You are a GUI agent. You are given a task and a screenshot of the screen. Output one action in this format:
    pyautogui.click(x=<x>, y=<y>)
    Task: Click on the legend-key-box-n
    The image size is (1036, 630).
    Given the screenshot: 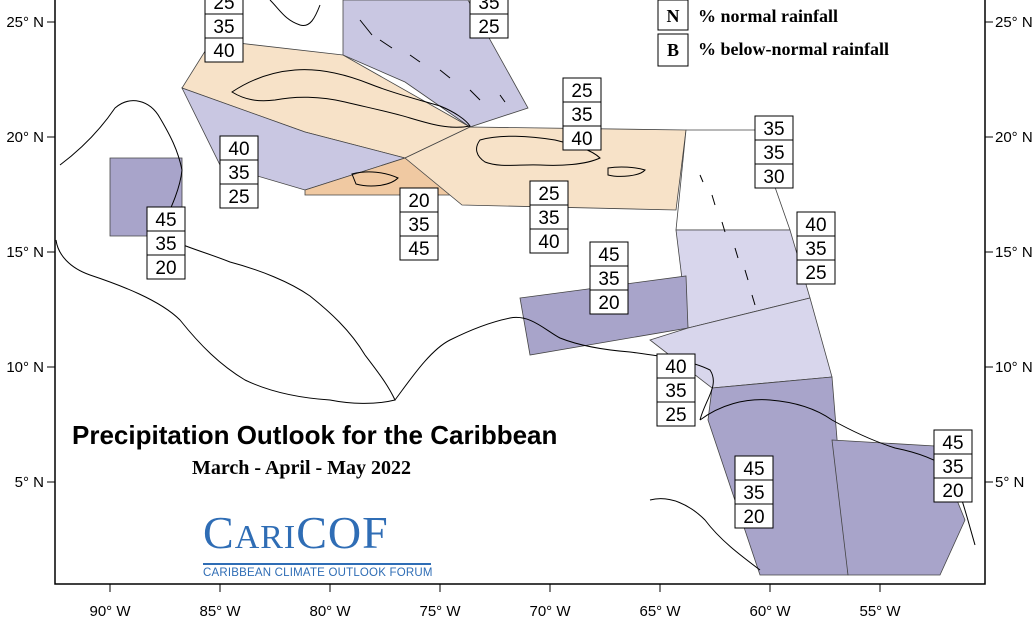 What is the action you would take?
    pyautogui.click(x=673, y=15)
    